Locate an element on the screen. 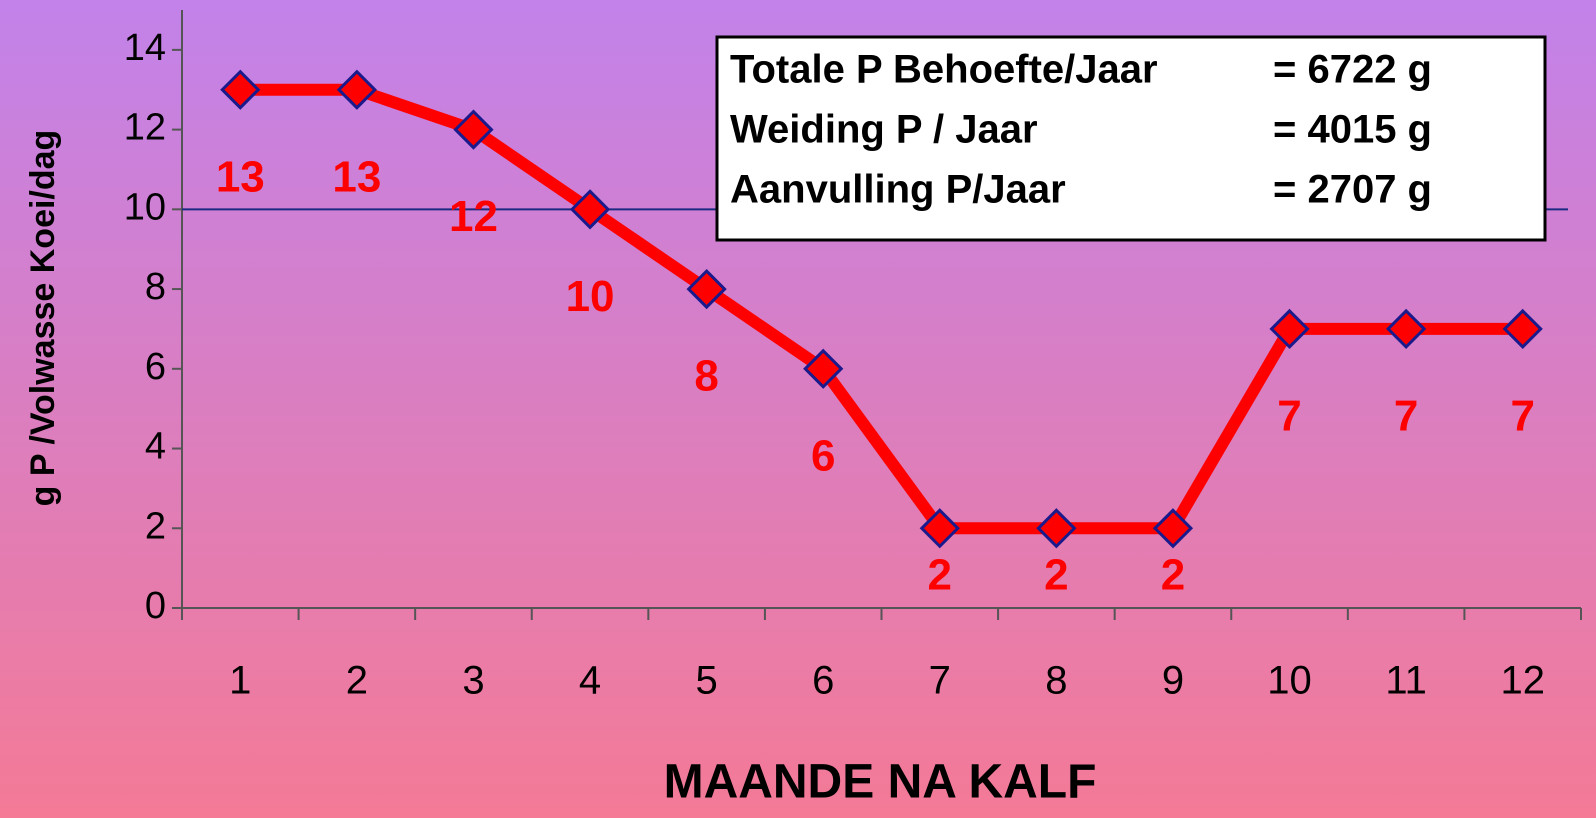 This screenshot has height=818, width=1596. x-tick-label: 11 is located at coordinates (1406, 681).